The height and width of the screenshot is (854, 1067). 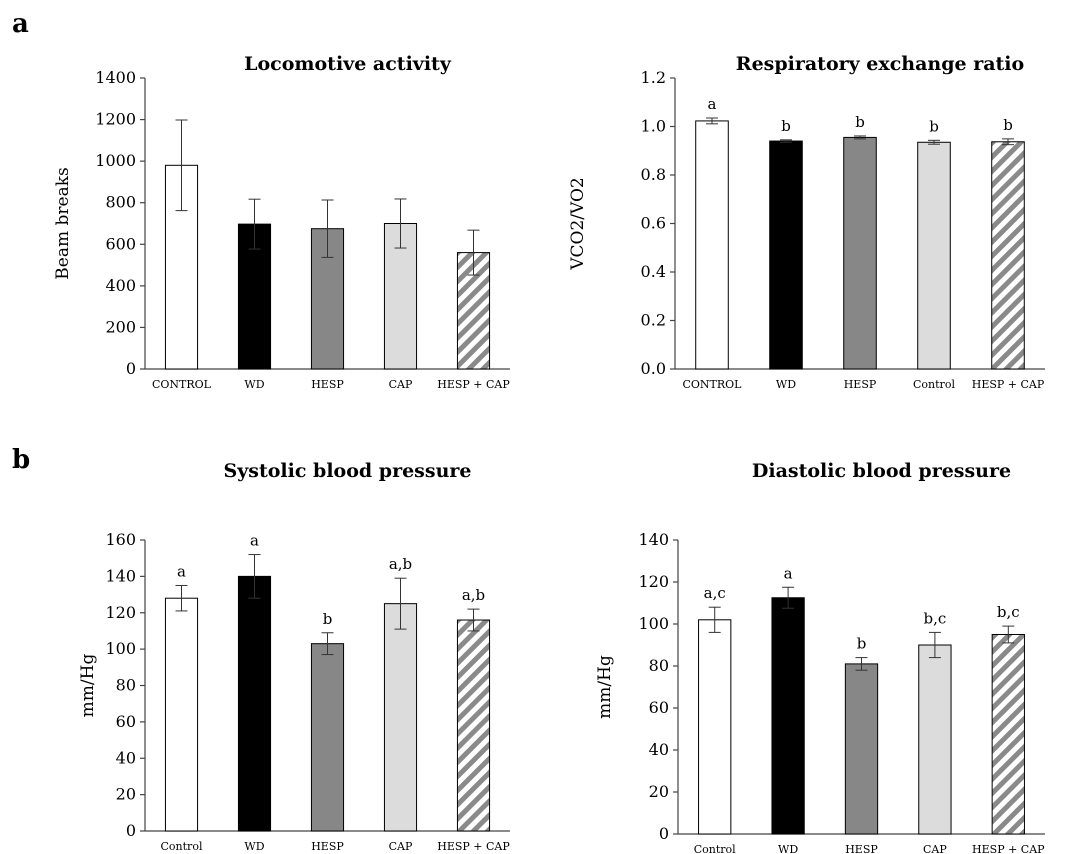 What do you see at coordinates (120, 202) in the screenshot?
I see `y-tick-label: 800` at bounding box center [120, 202].